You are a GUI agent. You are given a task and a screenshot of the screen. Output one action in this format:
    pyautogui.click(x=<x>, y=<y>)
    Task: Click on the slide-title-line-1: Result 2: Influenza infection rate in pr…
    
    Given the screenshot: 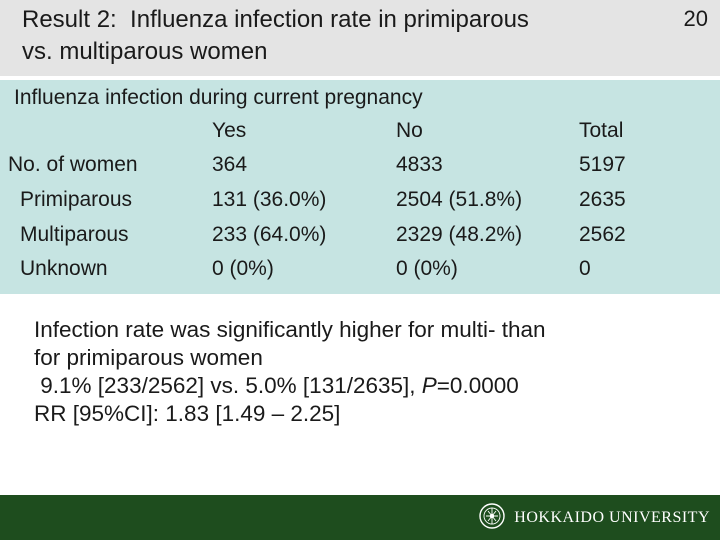 What is the action you would take?
    pyautogui.click(x=275, y=19)
    